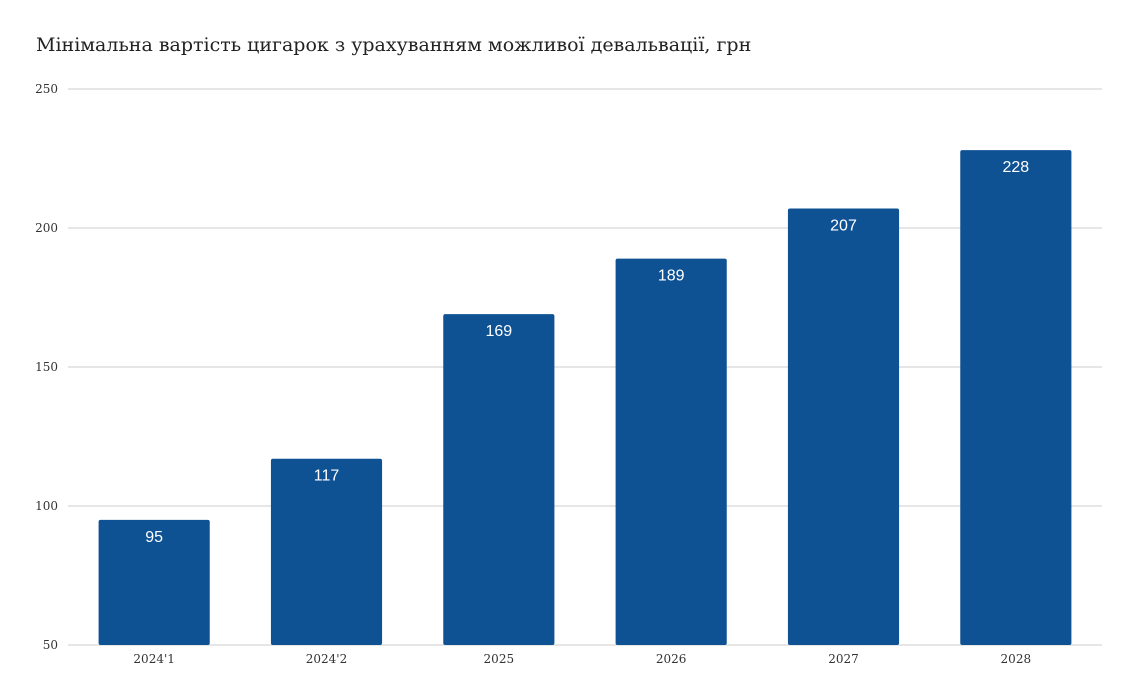 The image size is (1136, 700). What do you see at coordinates (1015, 167) in the screenshot?
I see `bar-value-label: 228` at bounding box center [1015, 167].